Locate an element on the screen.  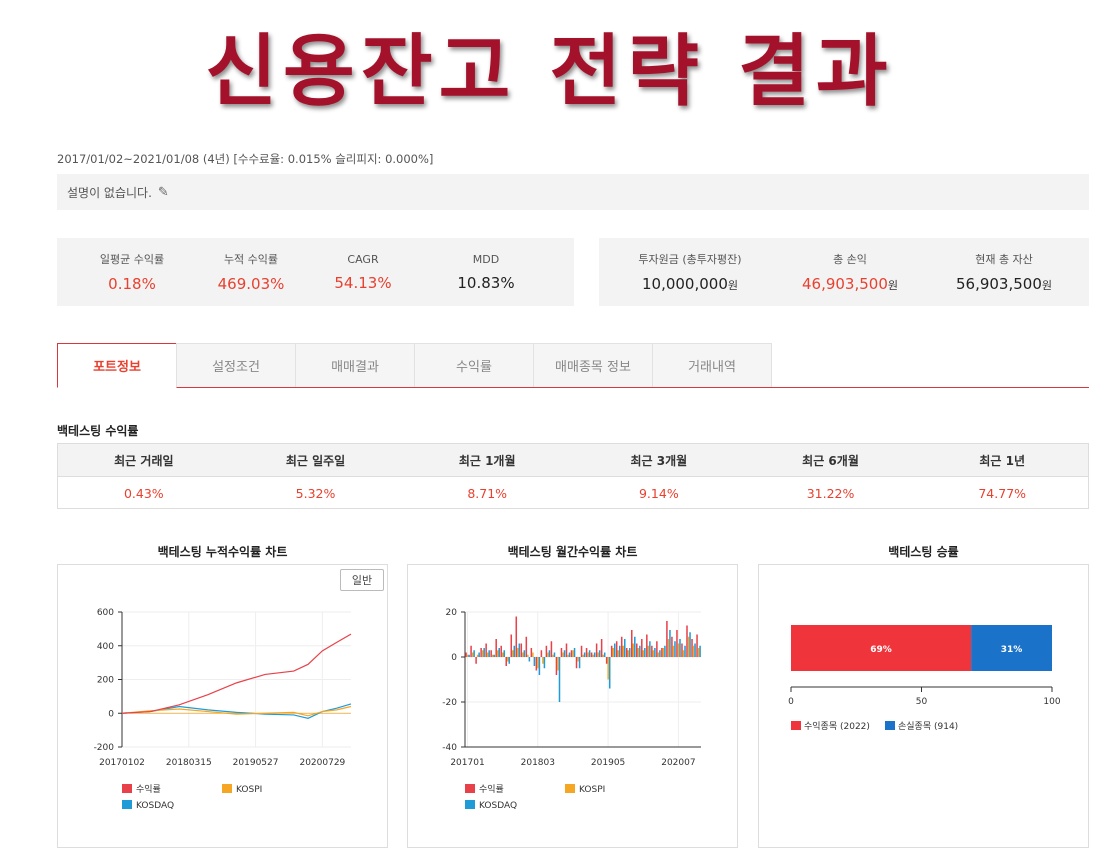
x-tick-label: 201803 is located at coordinates (538, 763).